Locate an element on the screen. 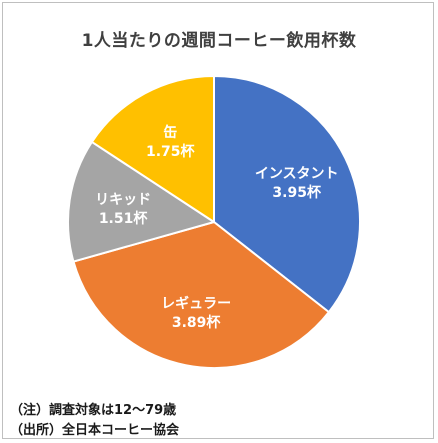 The width and height of the screenshot is (438, 443). chart-title: 1人当たりの週間コーヒー飲用杯数 is located at coordinates (219, 41).